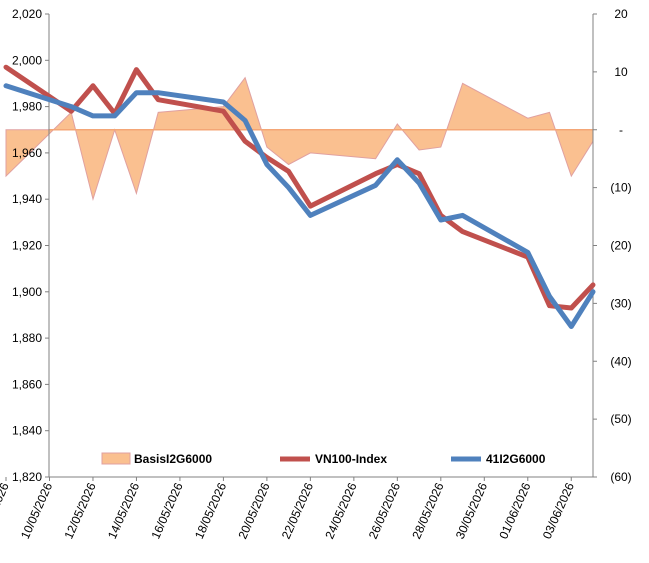 The width and height of the screenshot is (649, 563). Describe the element at coordinates (27, 477) in the screenshot. I see `left-axis-tick-label: 1,820` at that location.